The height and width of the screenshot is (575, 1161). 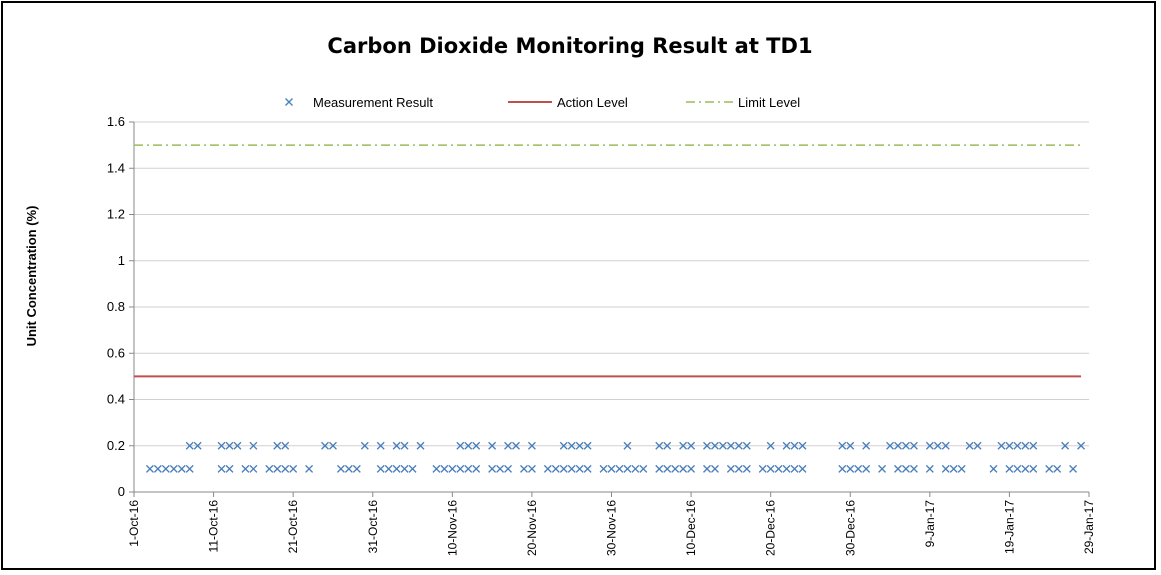 I want to click on x-tick-label: 9-Jan-17, so click(x=930, y=524).